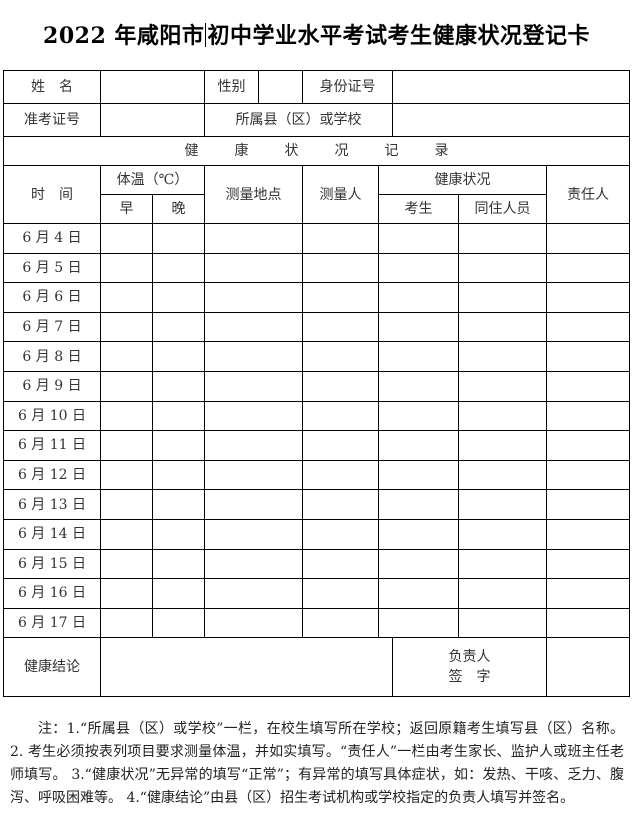 The image size is (633, 820). I want to click on name-field, so click(152, 87).